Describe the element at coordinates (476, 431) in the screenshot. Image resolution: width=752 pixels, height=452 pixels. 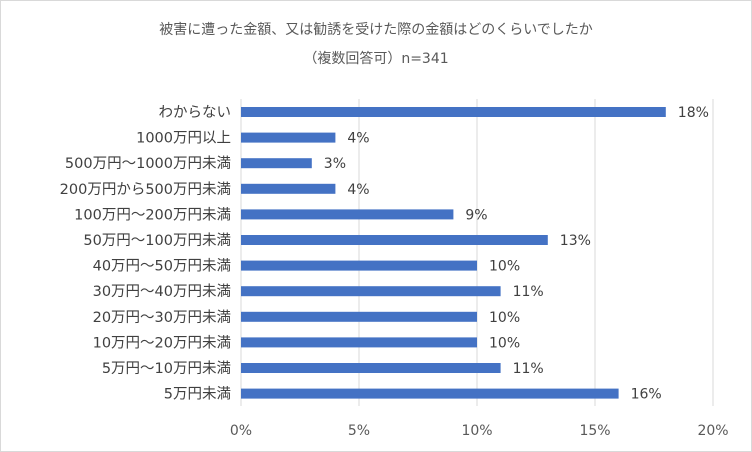
I see `x-tick-label: 10%` at that location.